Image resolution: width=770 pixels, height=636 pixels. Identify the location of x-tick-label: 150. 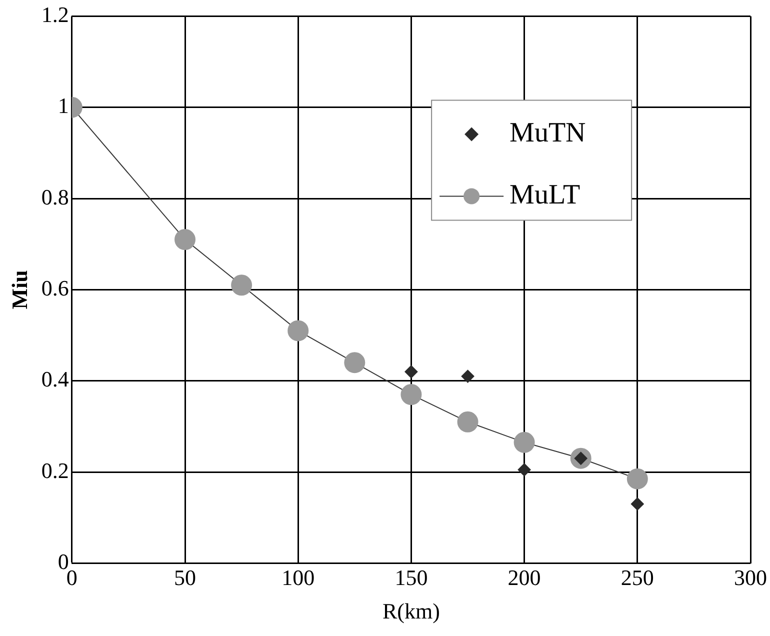
(411, 577).